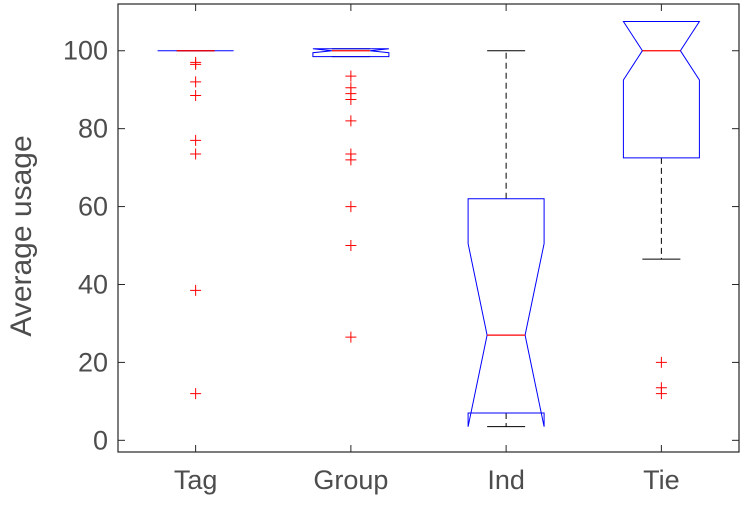 This screenshot has width=742, height=511. What do you see at coordinates (93, 284) in the screenshot?
I see `y-tick-label: 40` at bounding box center [93, 284].